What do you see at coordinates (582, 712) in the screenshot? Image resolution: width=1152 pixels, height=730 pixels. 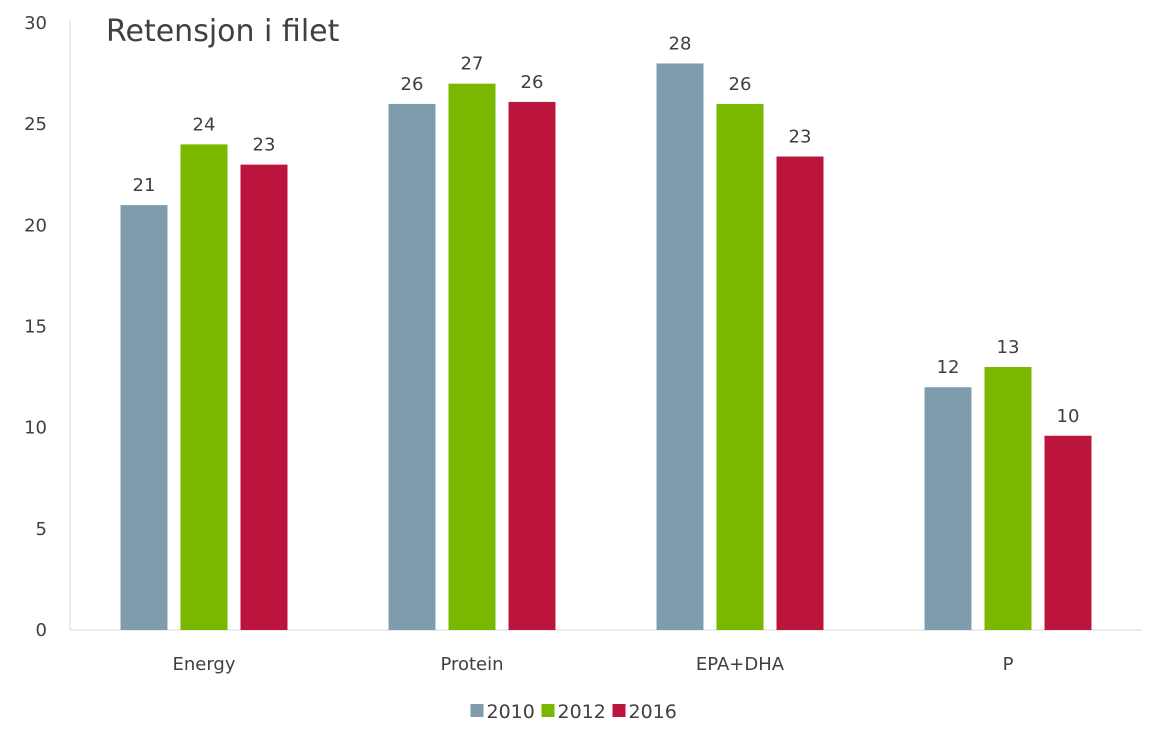 I see `legend-label: 2012` at bounding box center [582, 712].